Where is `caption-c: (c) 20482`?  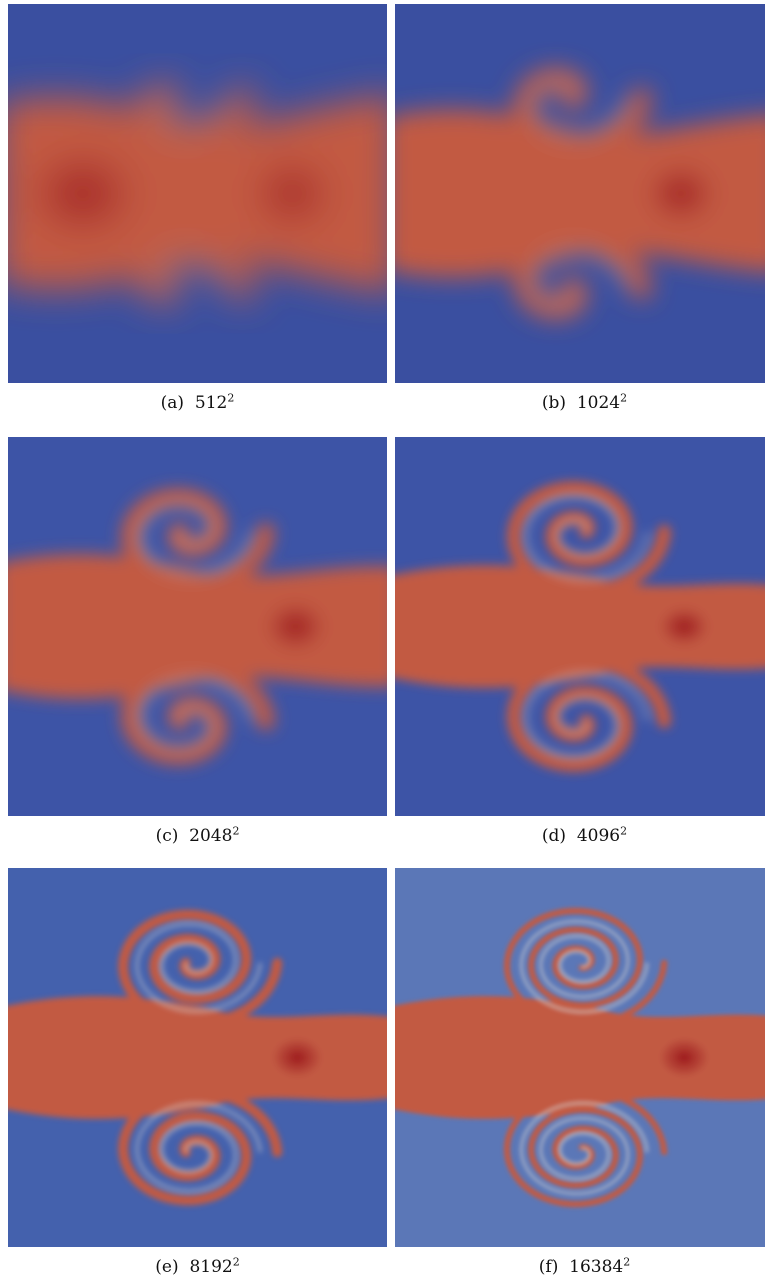
caption-c: (c) 20482 is located at coordinates (197, 835).